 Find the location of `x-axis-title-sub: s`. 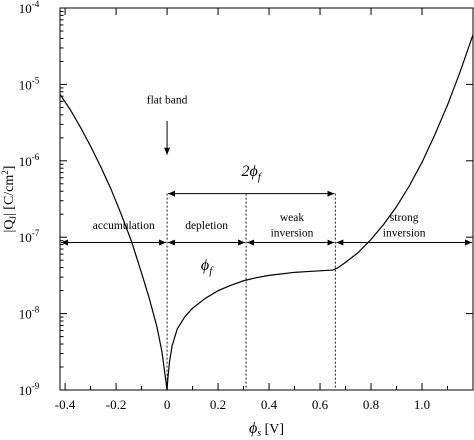

x-axis-title-sub: s is located at coordinates (259, 433).